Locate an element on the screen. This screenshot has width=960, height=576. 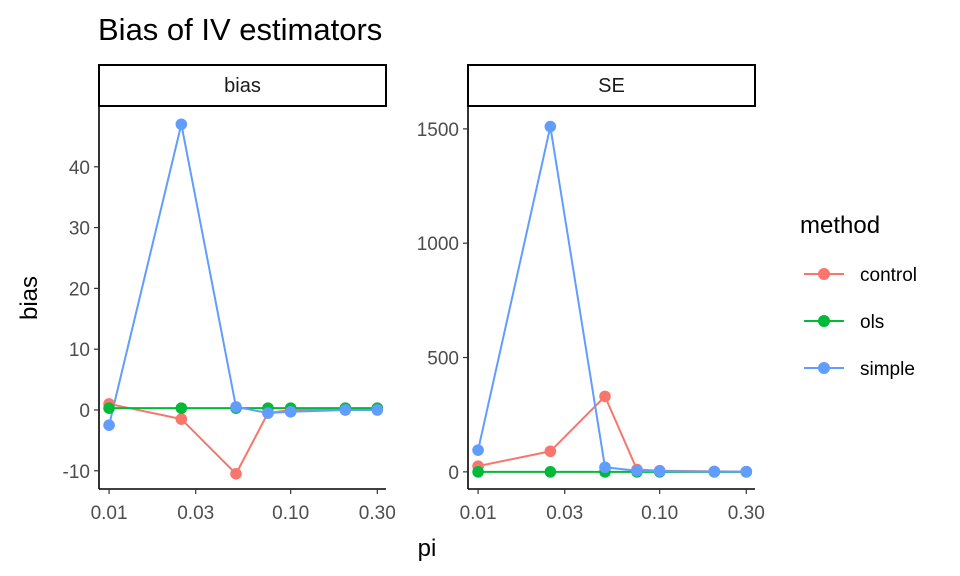
bias-series-line-control is located at coordinates (243, 439).